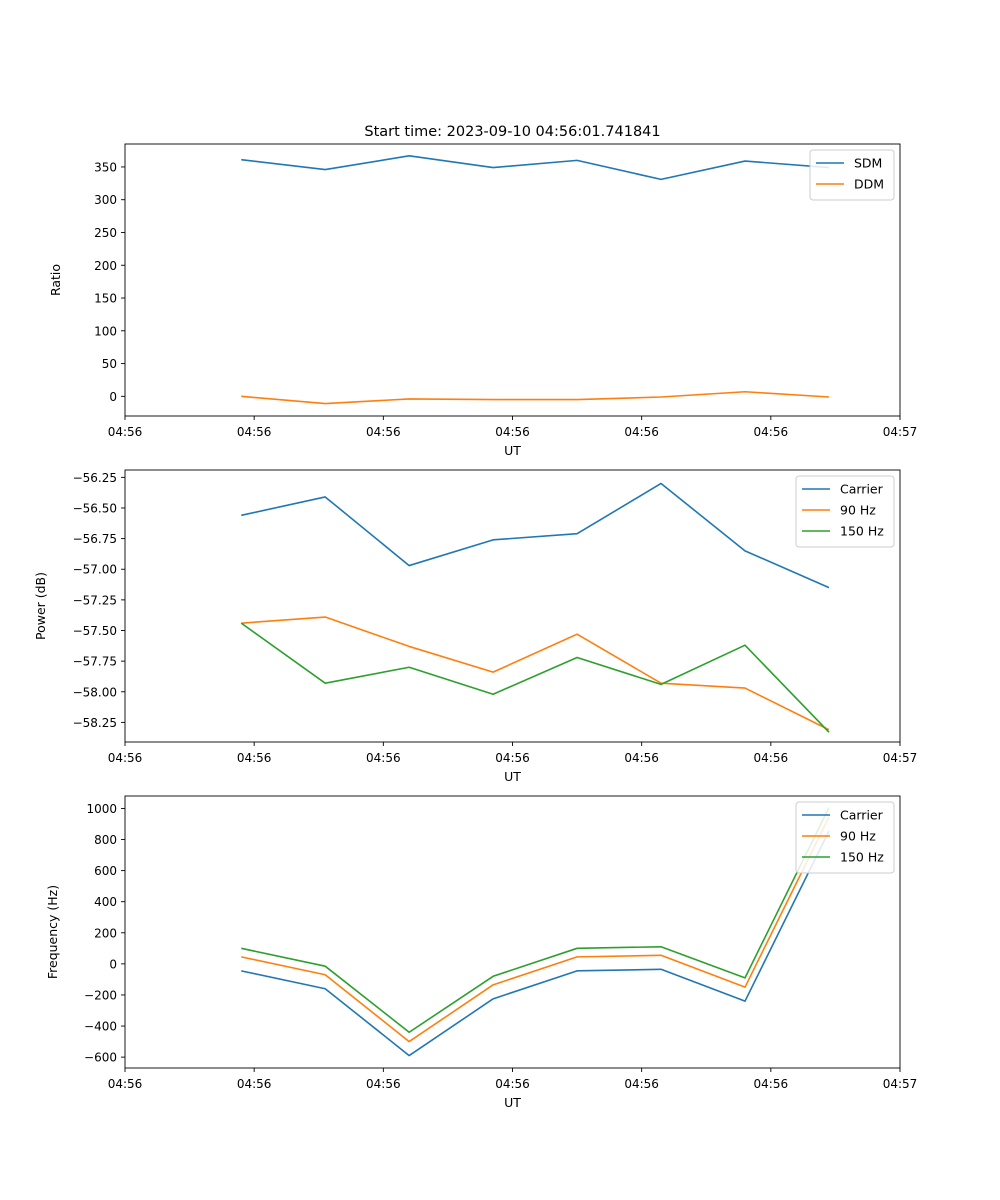 The height and width of the screenshot is (1200, 1000). What do you see at coordinates (95, 570) in the screenshot?
I see `y-tick-label: −57.00` at bounding box center [95, 570].